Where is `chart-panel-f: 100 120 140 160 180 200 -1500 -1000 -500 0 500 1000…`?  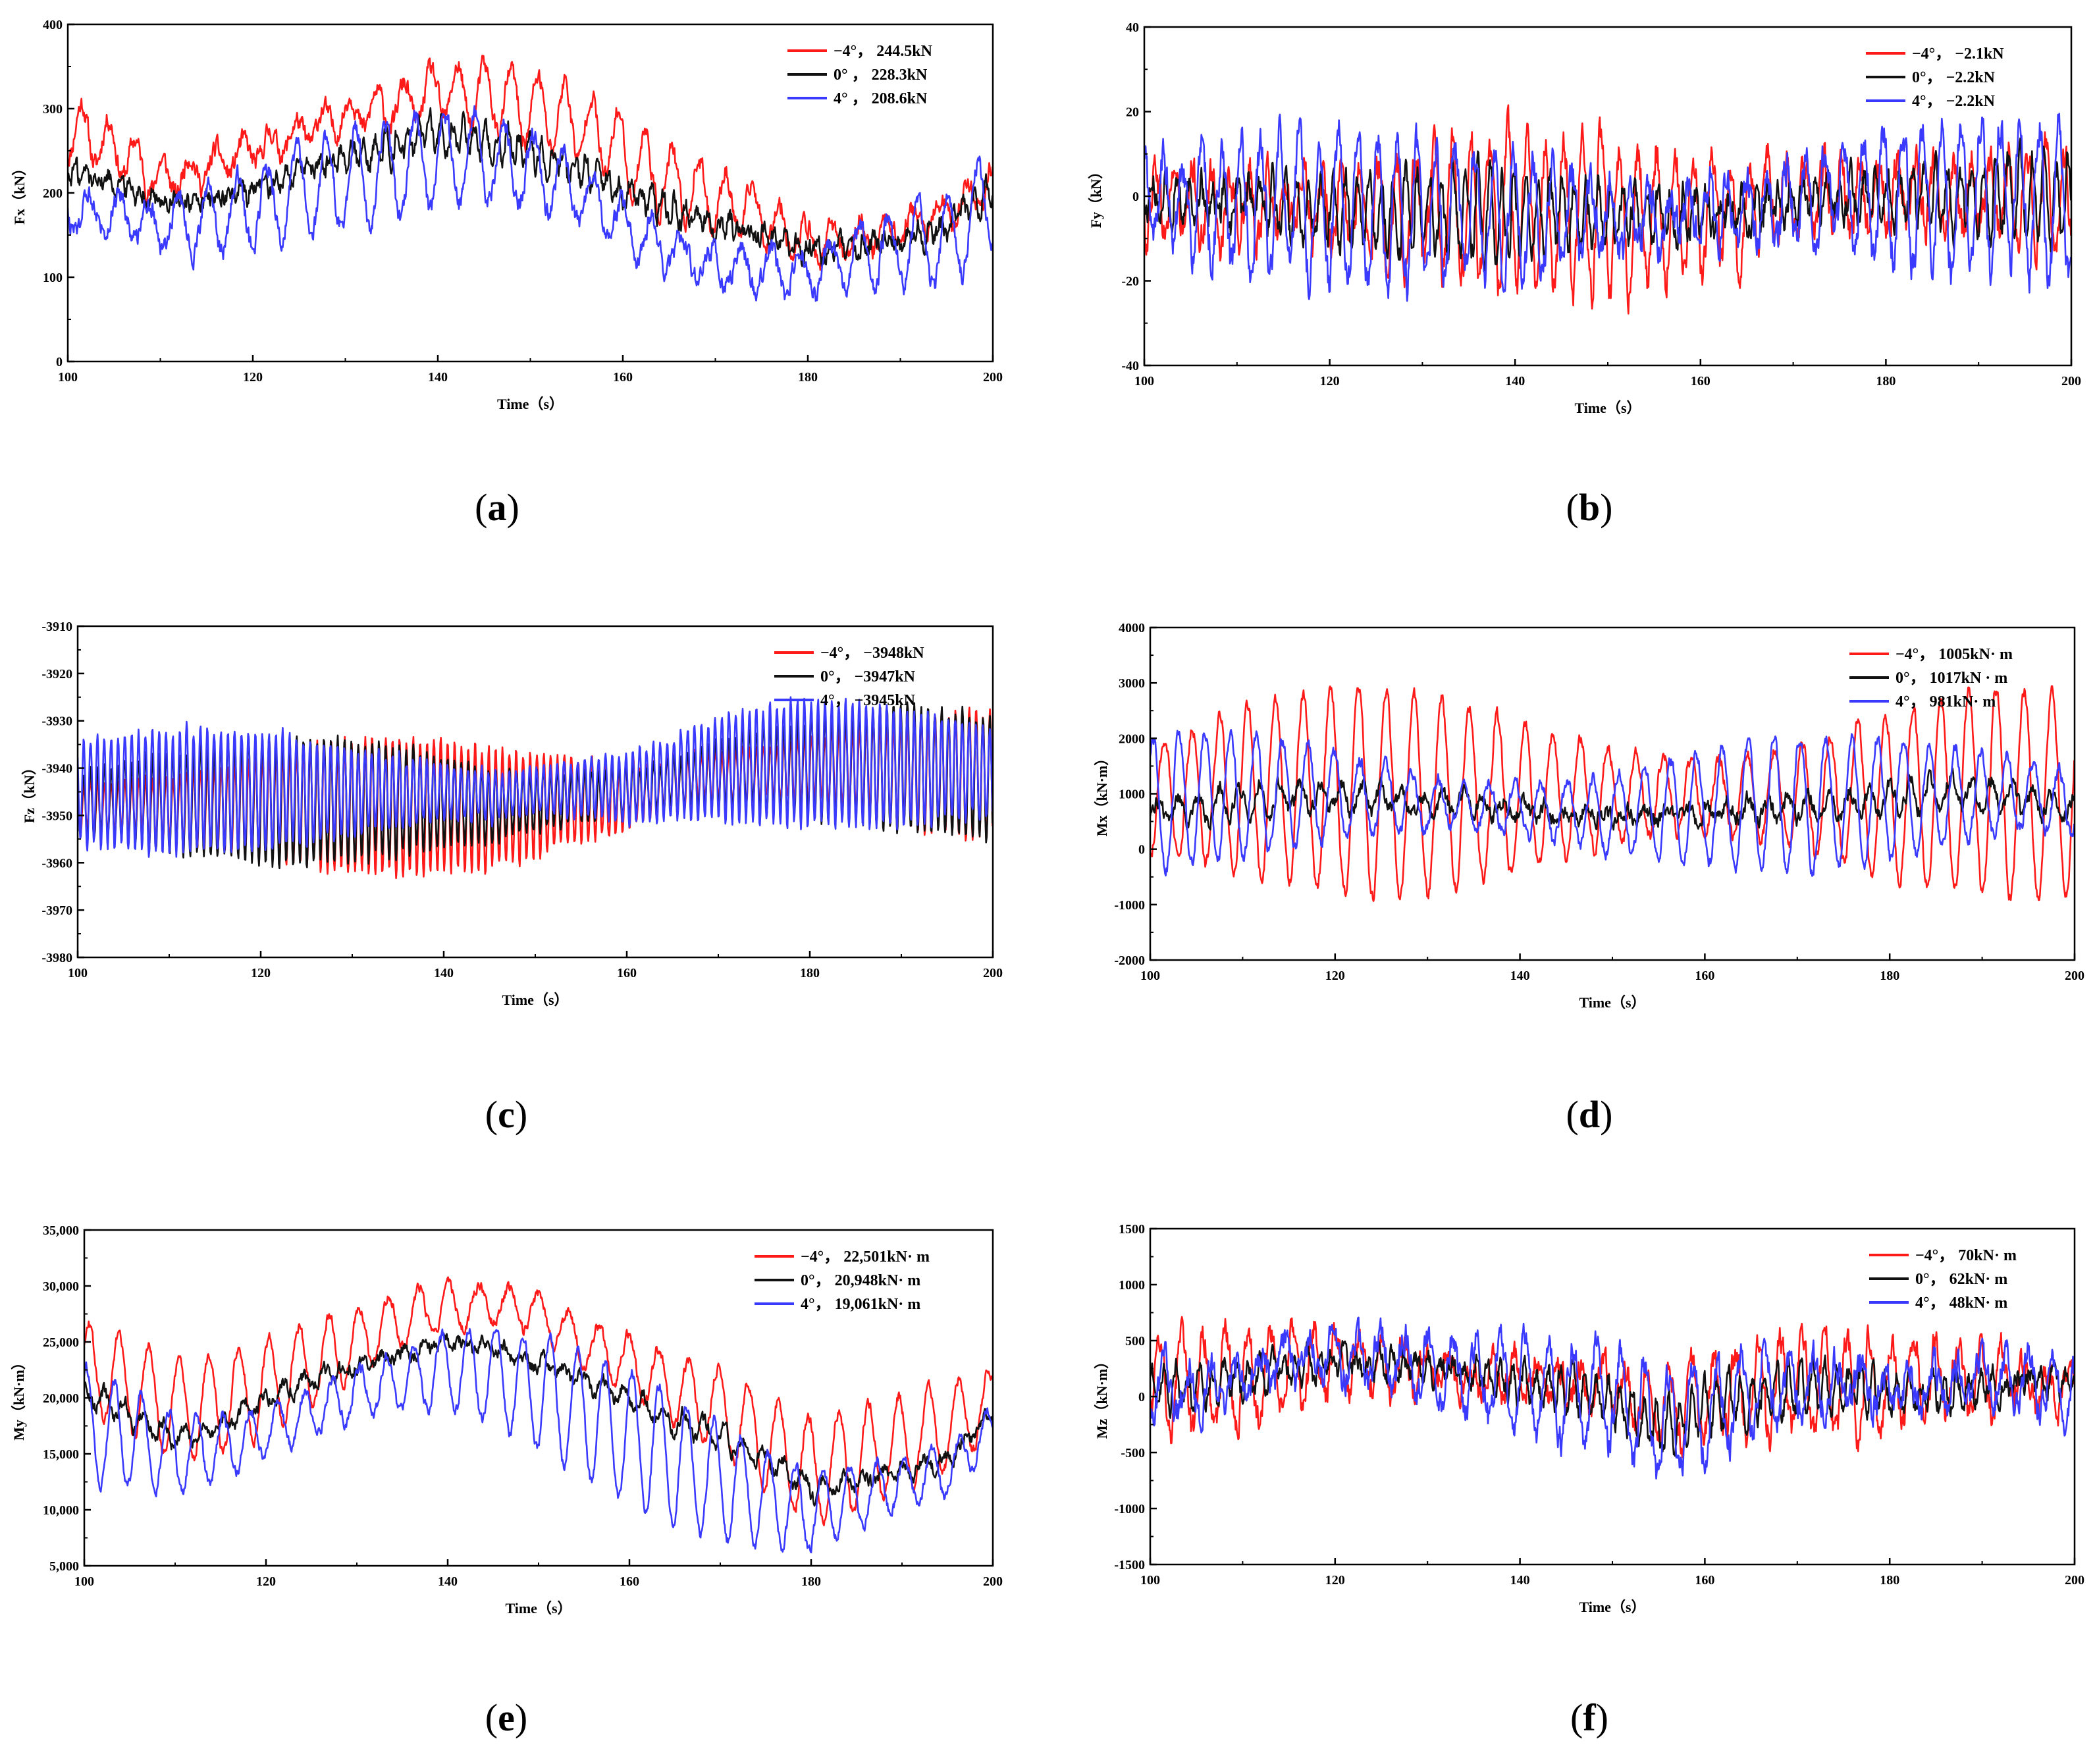
chart-panel-f: 100 120 140 160 180 200 -1500 -1000 -500 0 500 1000… is located at coordinates (1589, 1480).